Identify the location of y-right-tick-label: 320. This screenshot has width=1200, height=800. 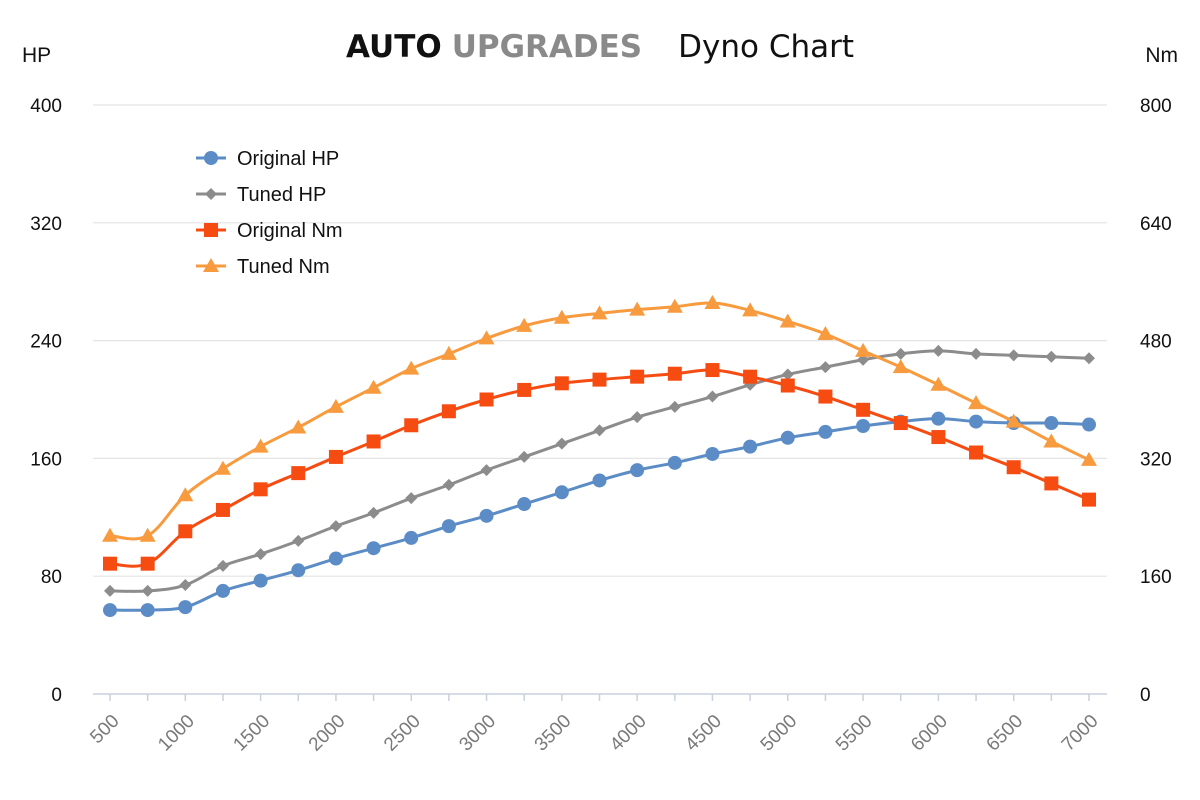
(1156, 459).